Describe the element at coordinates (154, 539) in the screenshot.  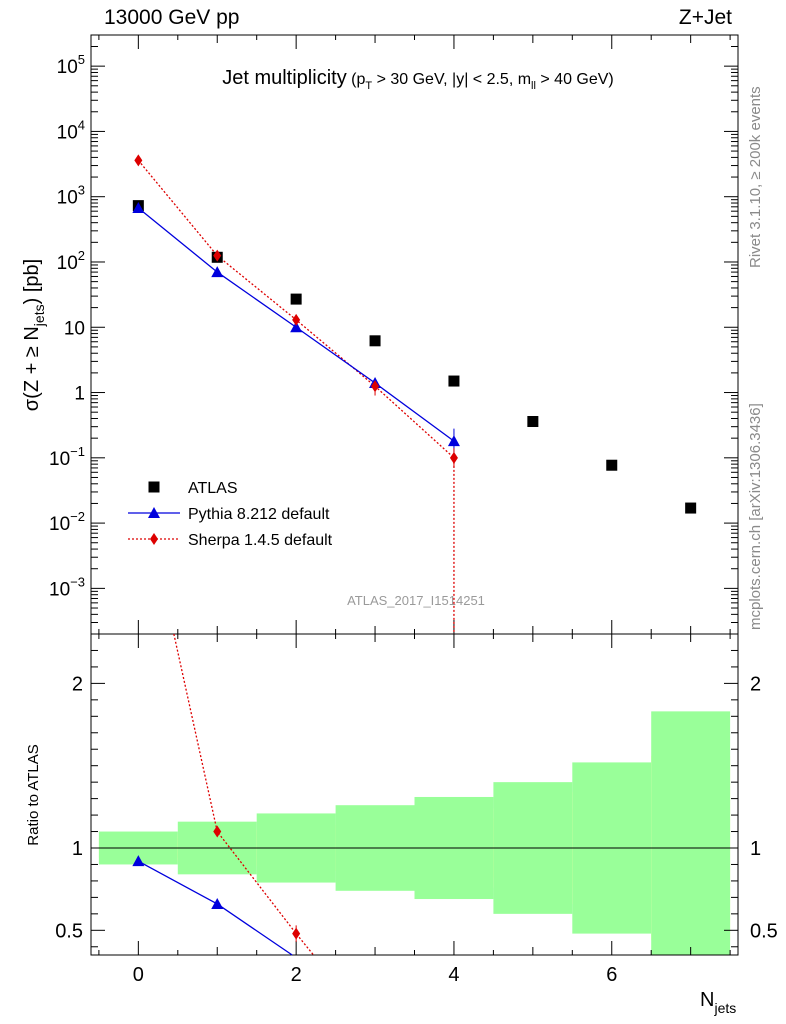
I see `legend-sherpa-marker` at that location.